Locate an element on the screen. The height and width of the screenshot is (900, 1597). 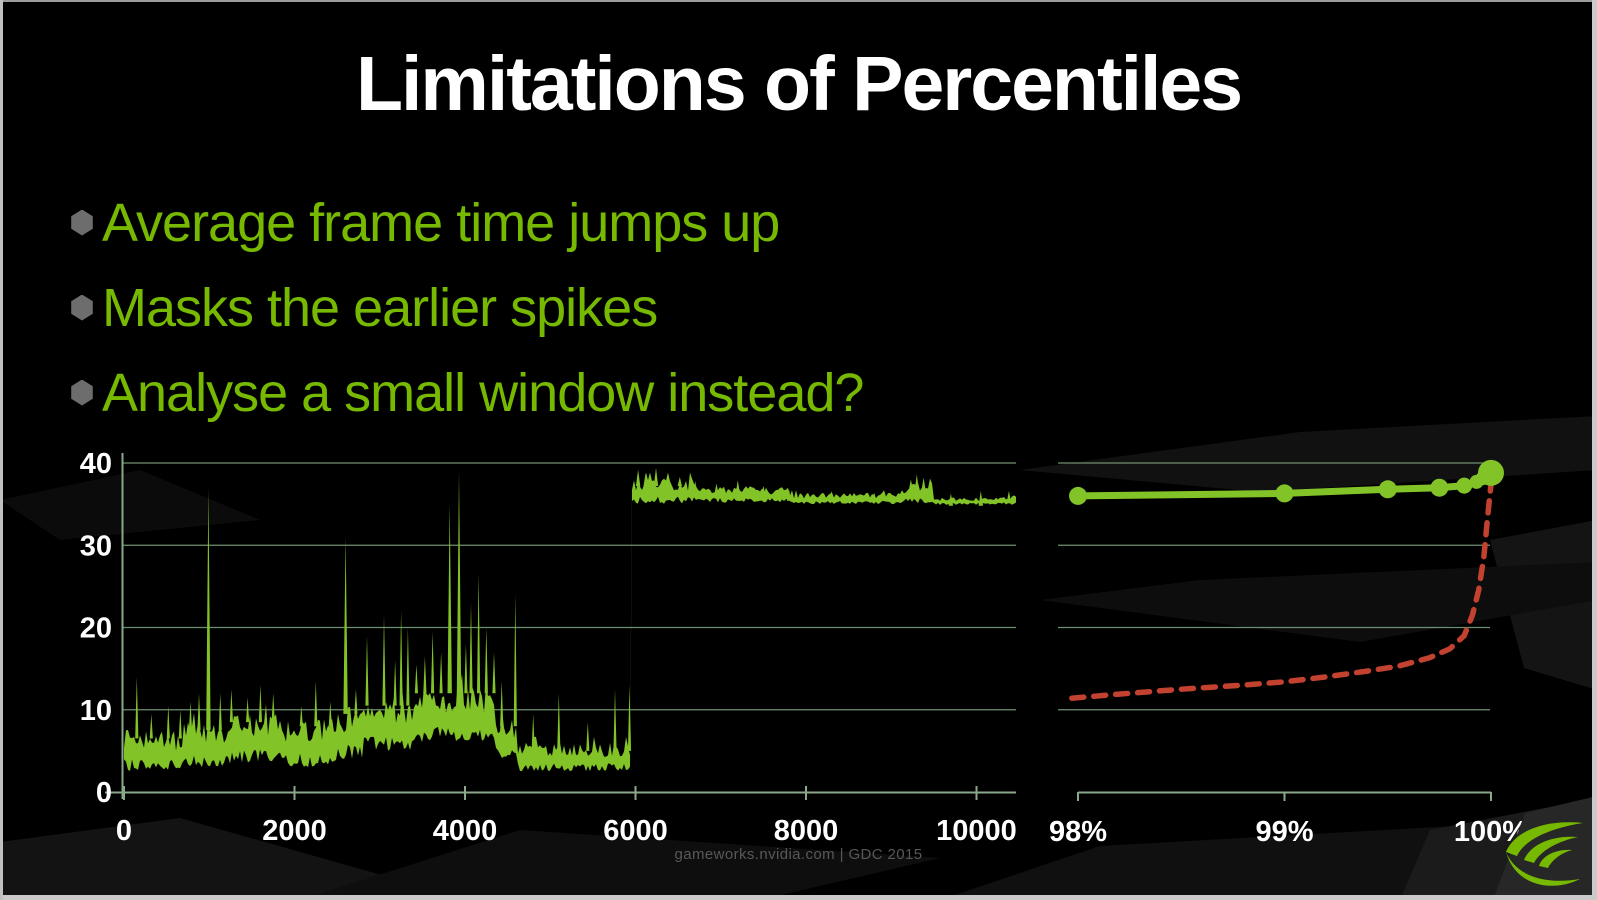
nvidia-logo is located at coordinates (1545, 848).